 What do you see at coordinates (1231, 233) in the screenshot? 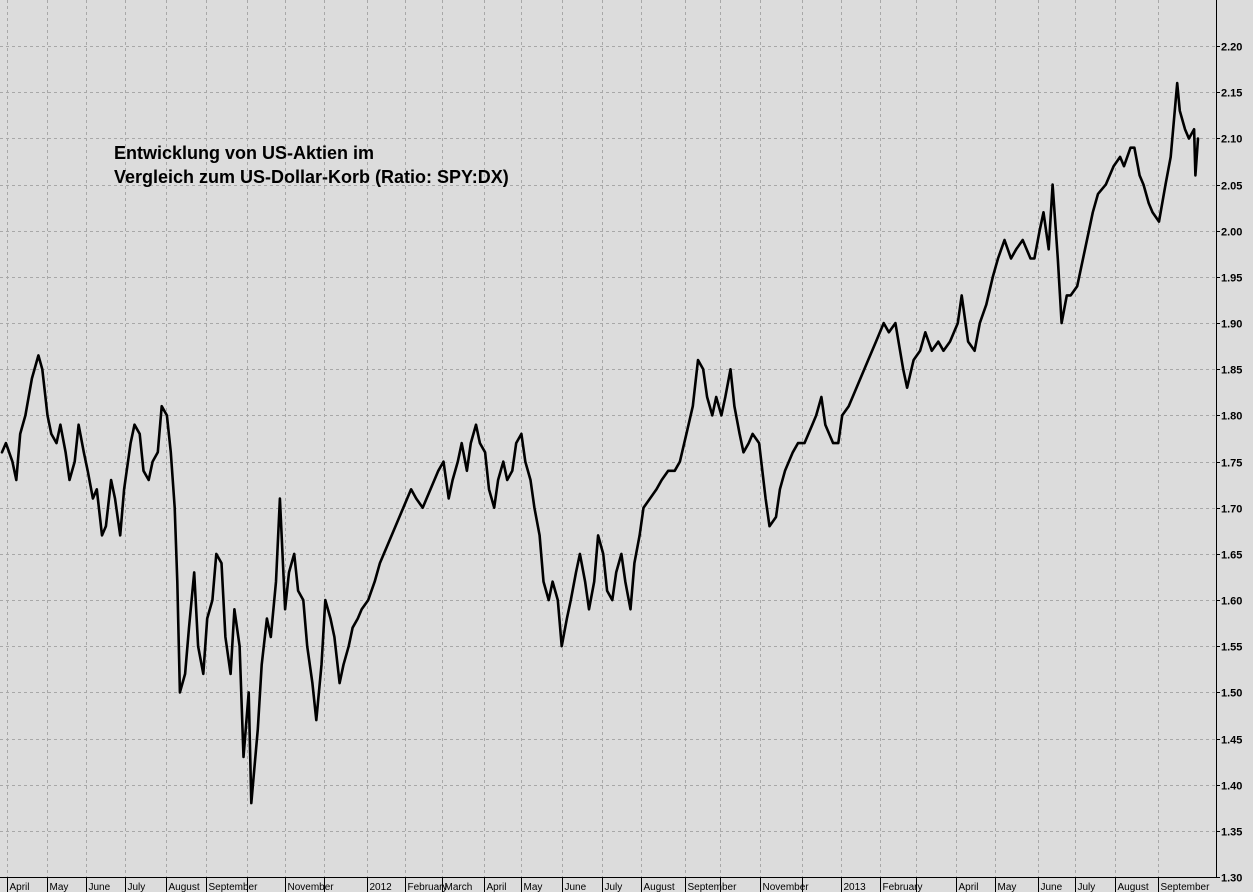
I see `y-tick-label: 2.00` at bounding box center [1231, 233].